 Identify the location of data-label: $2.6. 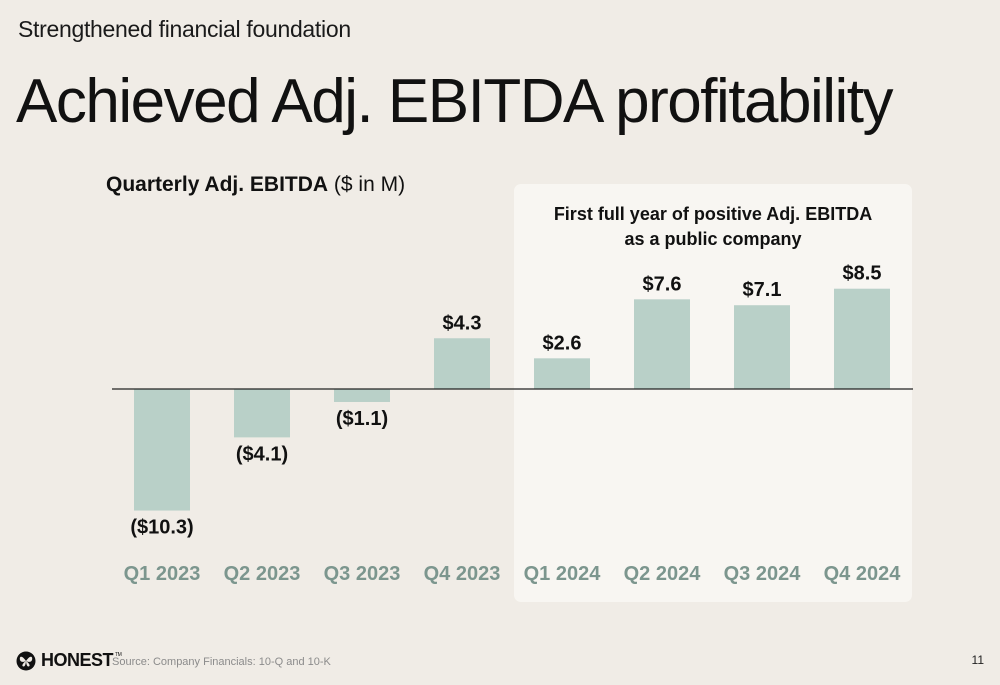
(562, 343).